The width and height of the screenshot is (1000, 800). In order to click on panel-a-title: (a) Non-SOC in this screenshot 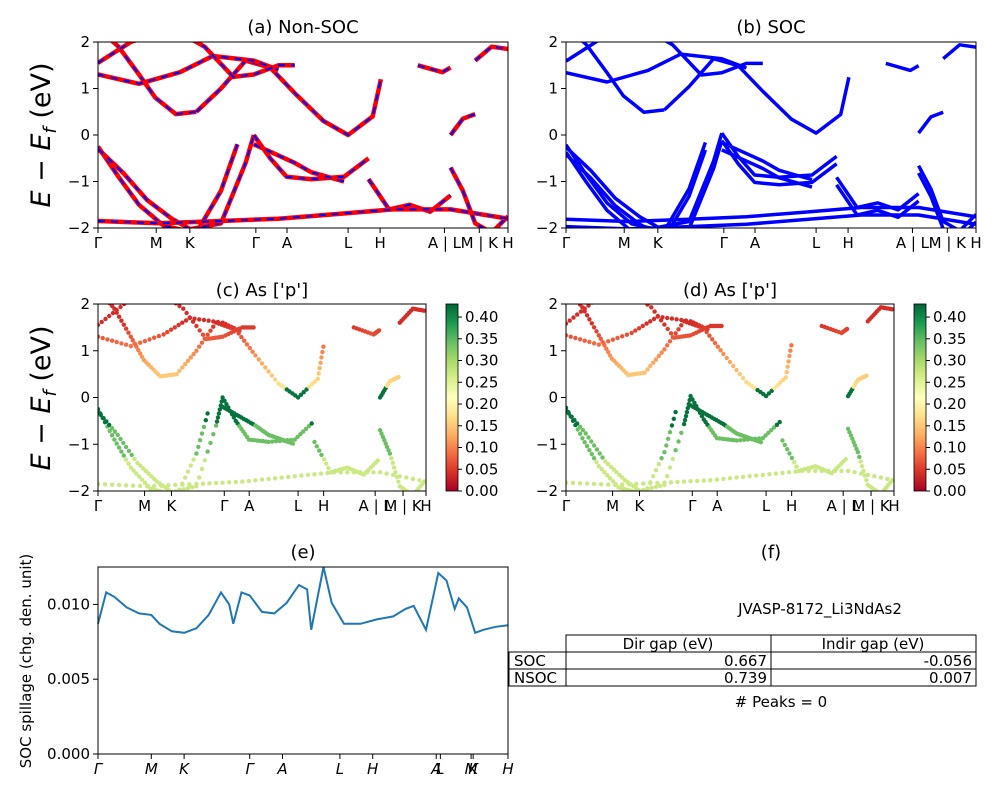, I will do `click(302, 27)`.